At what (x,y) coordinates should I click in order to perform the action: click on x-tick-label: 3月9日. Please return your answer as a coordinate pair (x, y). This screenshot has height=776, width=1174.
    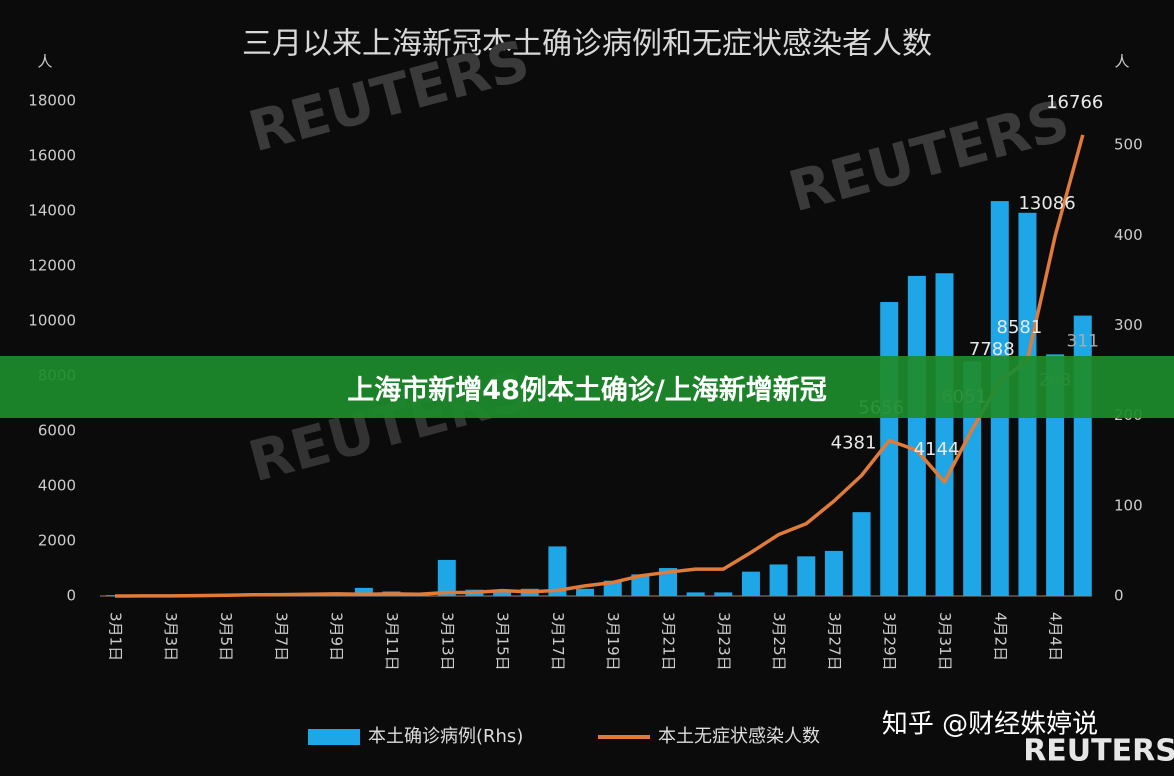
    Looking at the image, I should click on (337, 636).